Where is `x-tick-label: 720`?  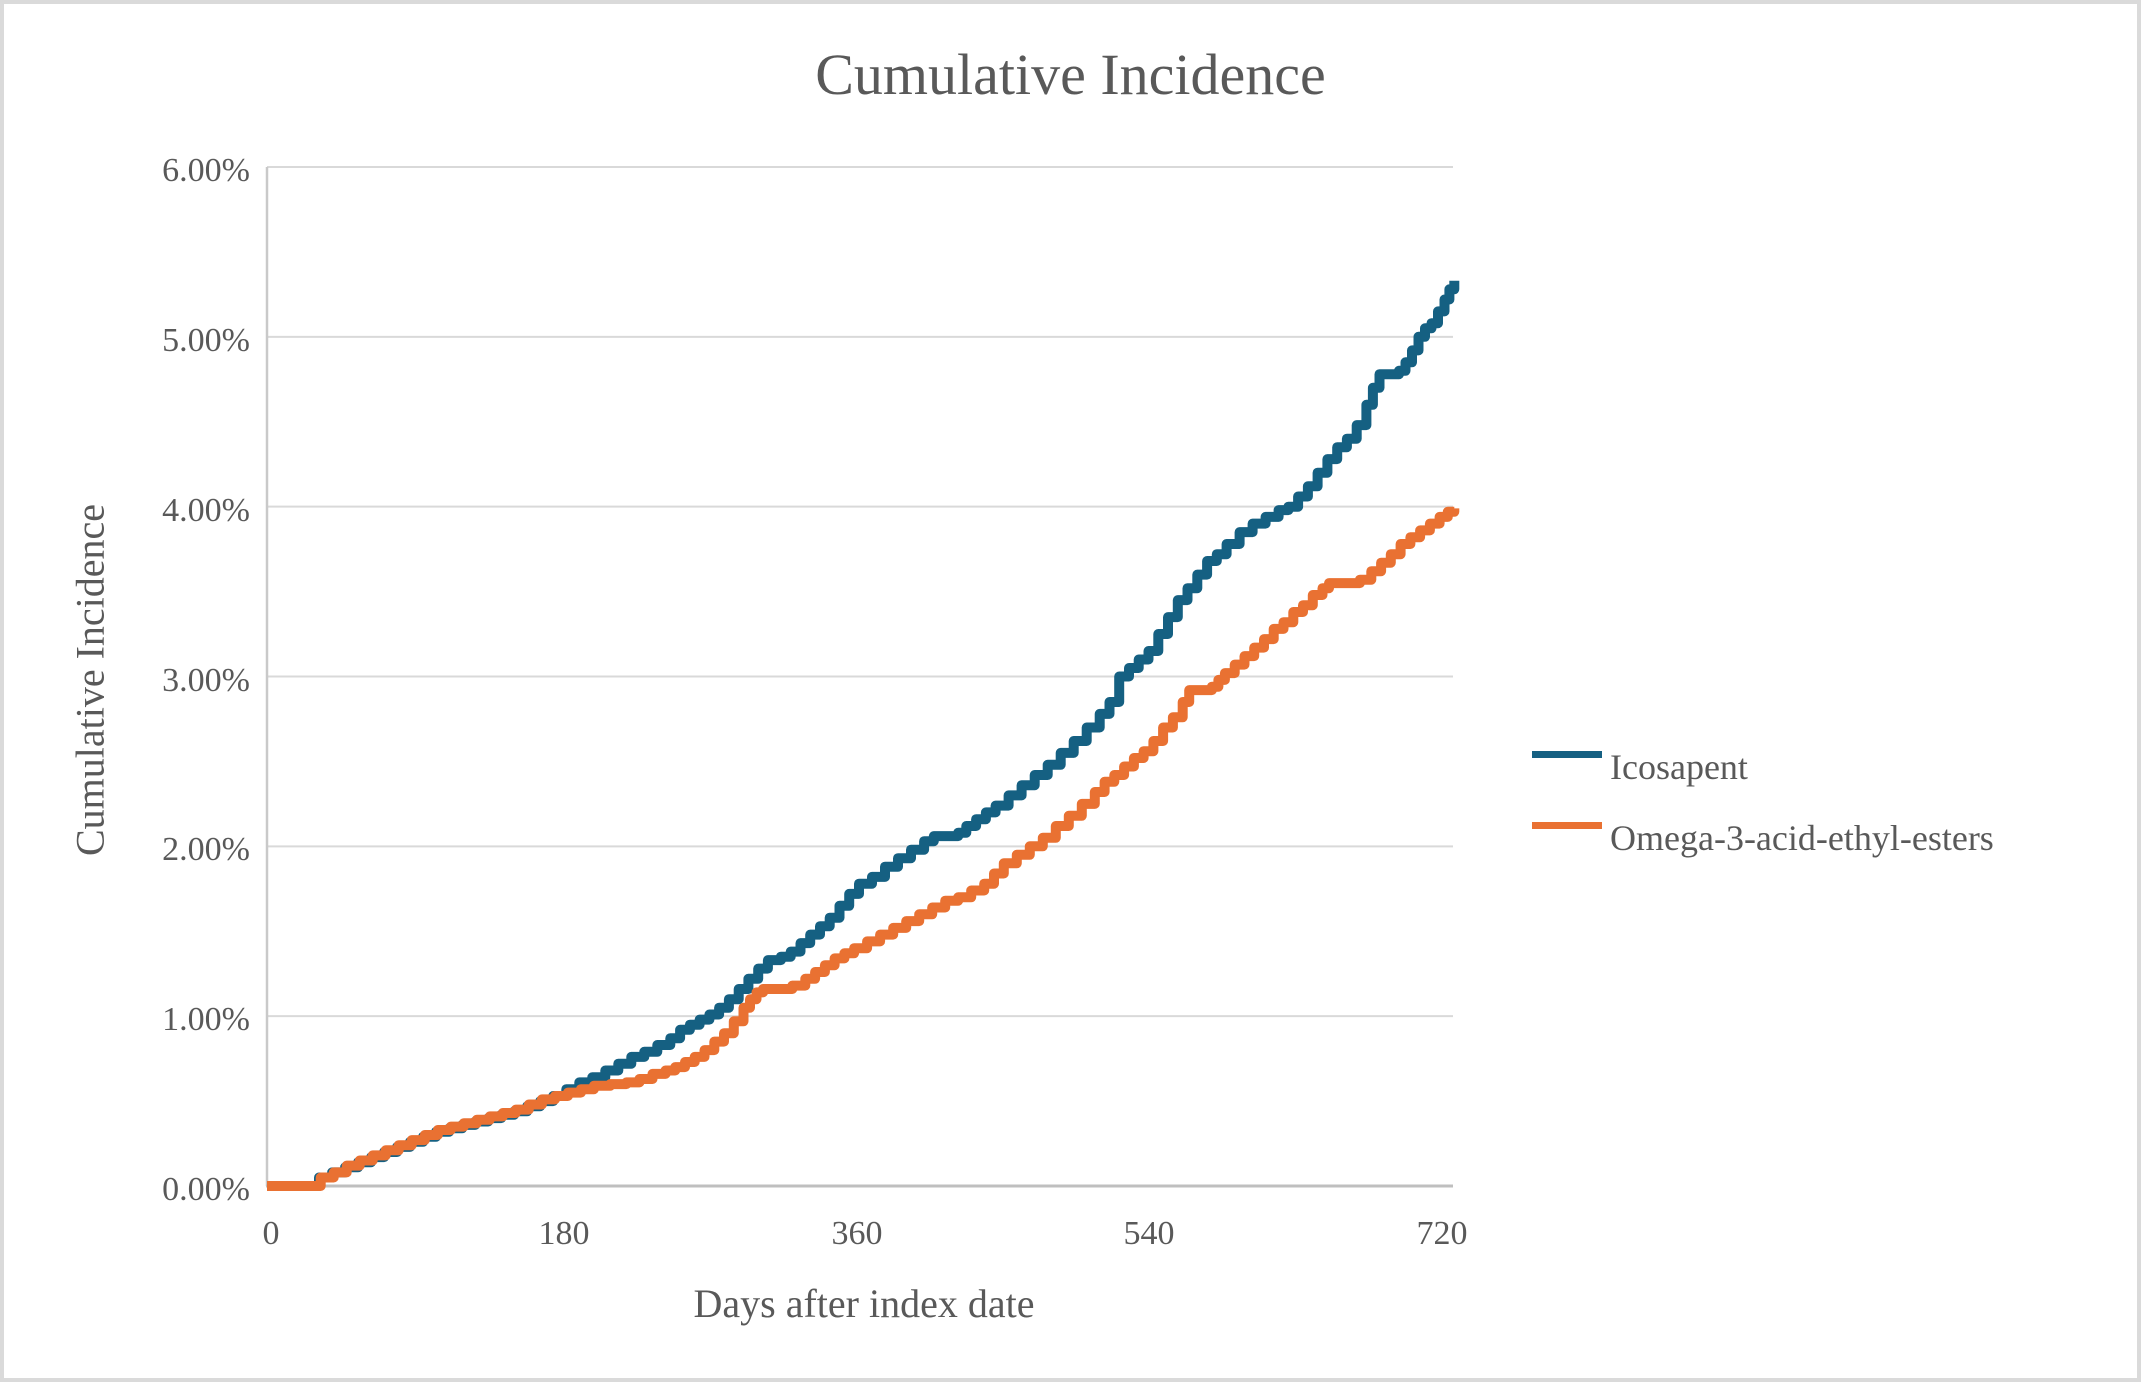
x-tick-label: 720 is located at coordinates (1442, 1233).